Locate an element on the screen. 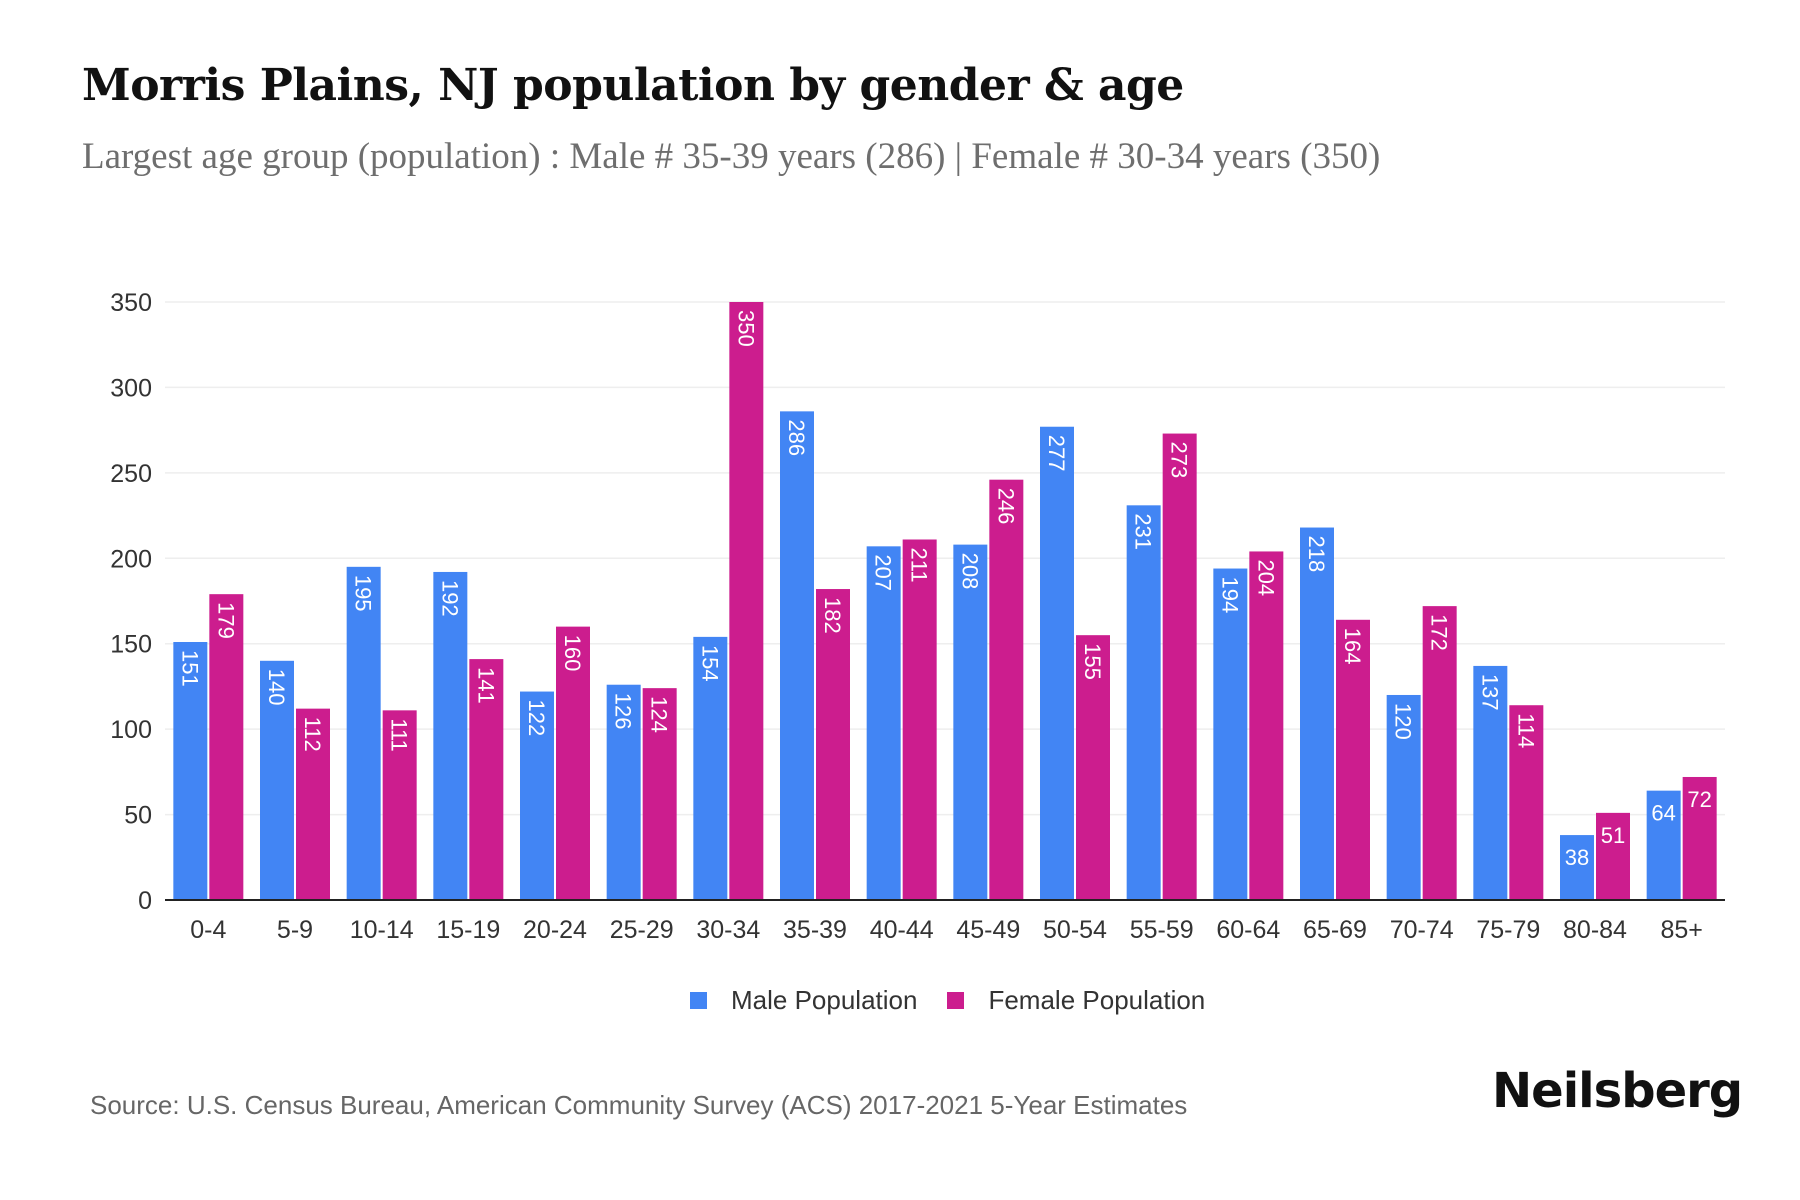 The height and width of the screenshot is (1200, 1800). data-label: 208 is located at coordinates (969, 571).